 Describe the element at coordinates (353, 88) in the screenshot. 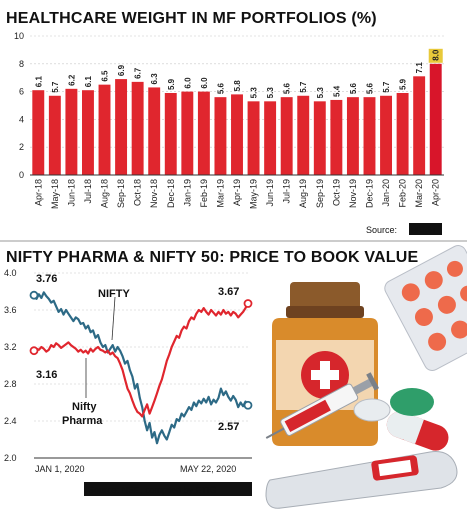

I see `bar-value-label-nov-19: 5.6` at that location.